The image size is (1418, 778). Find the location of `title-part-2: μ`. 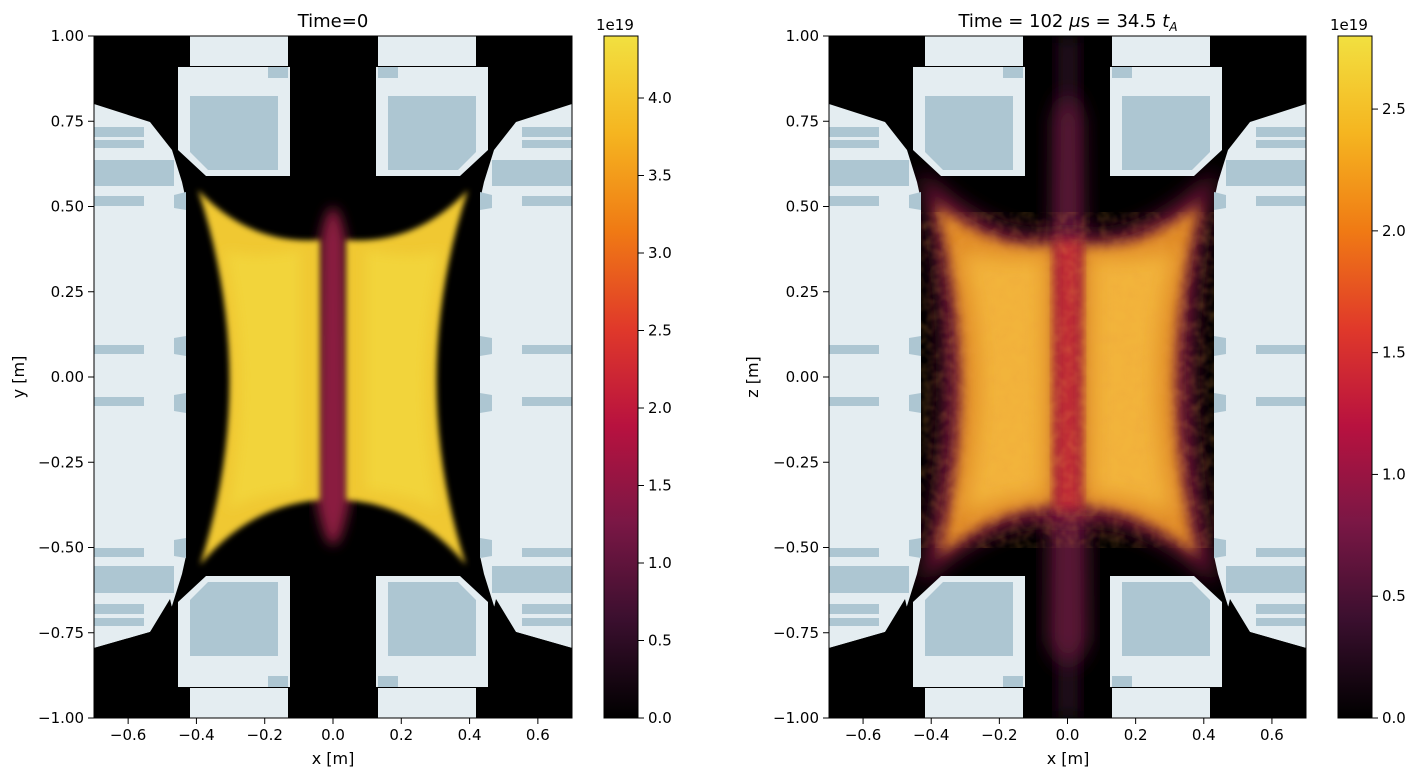

title-part-2: μ is located at coordinates (1074, 21).